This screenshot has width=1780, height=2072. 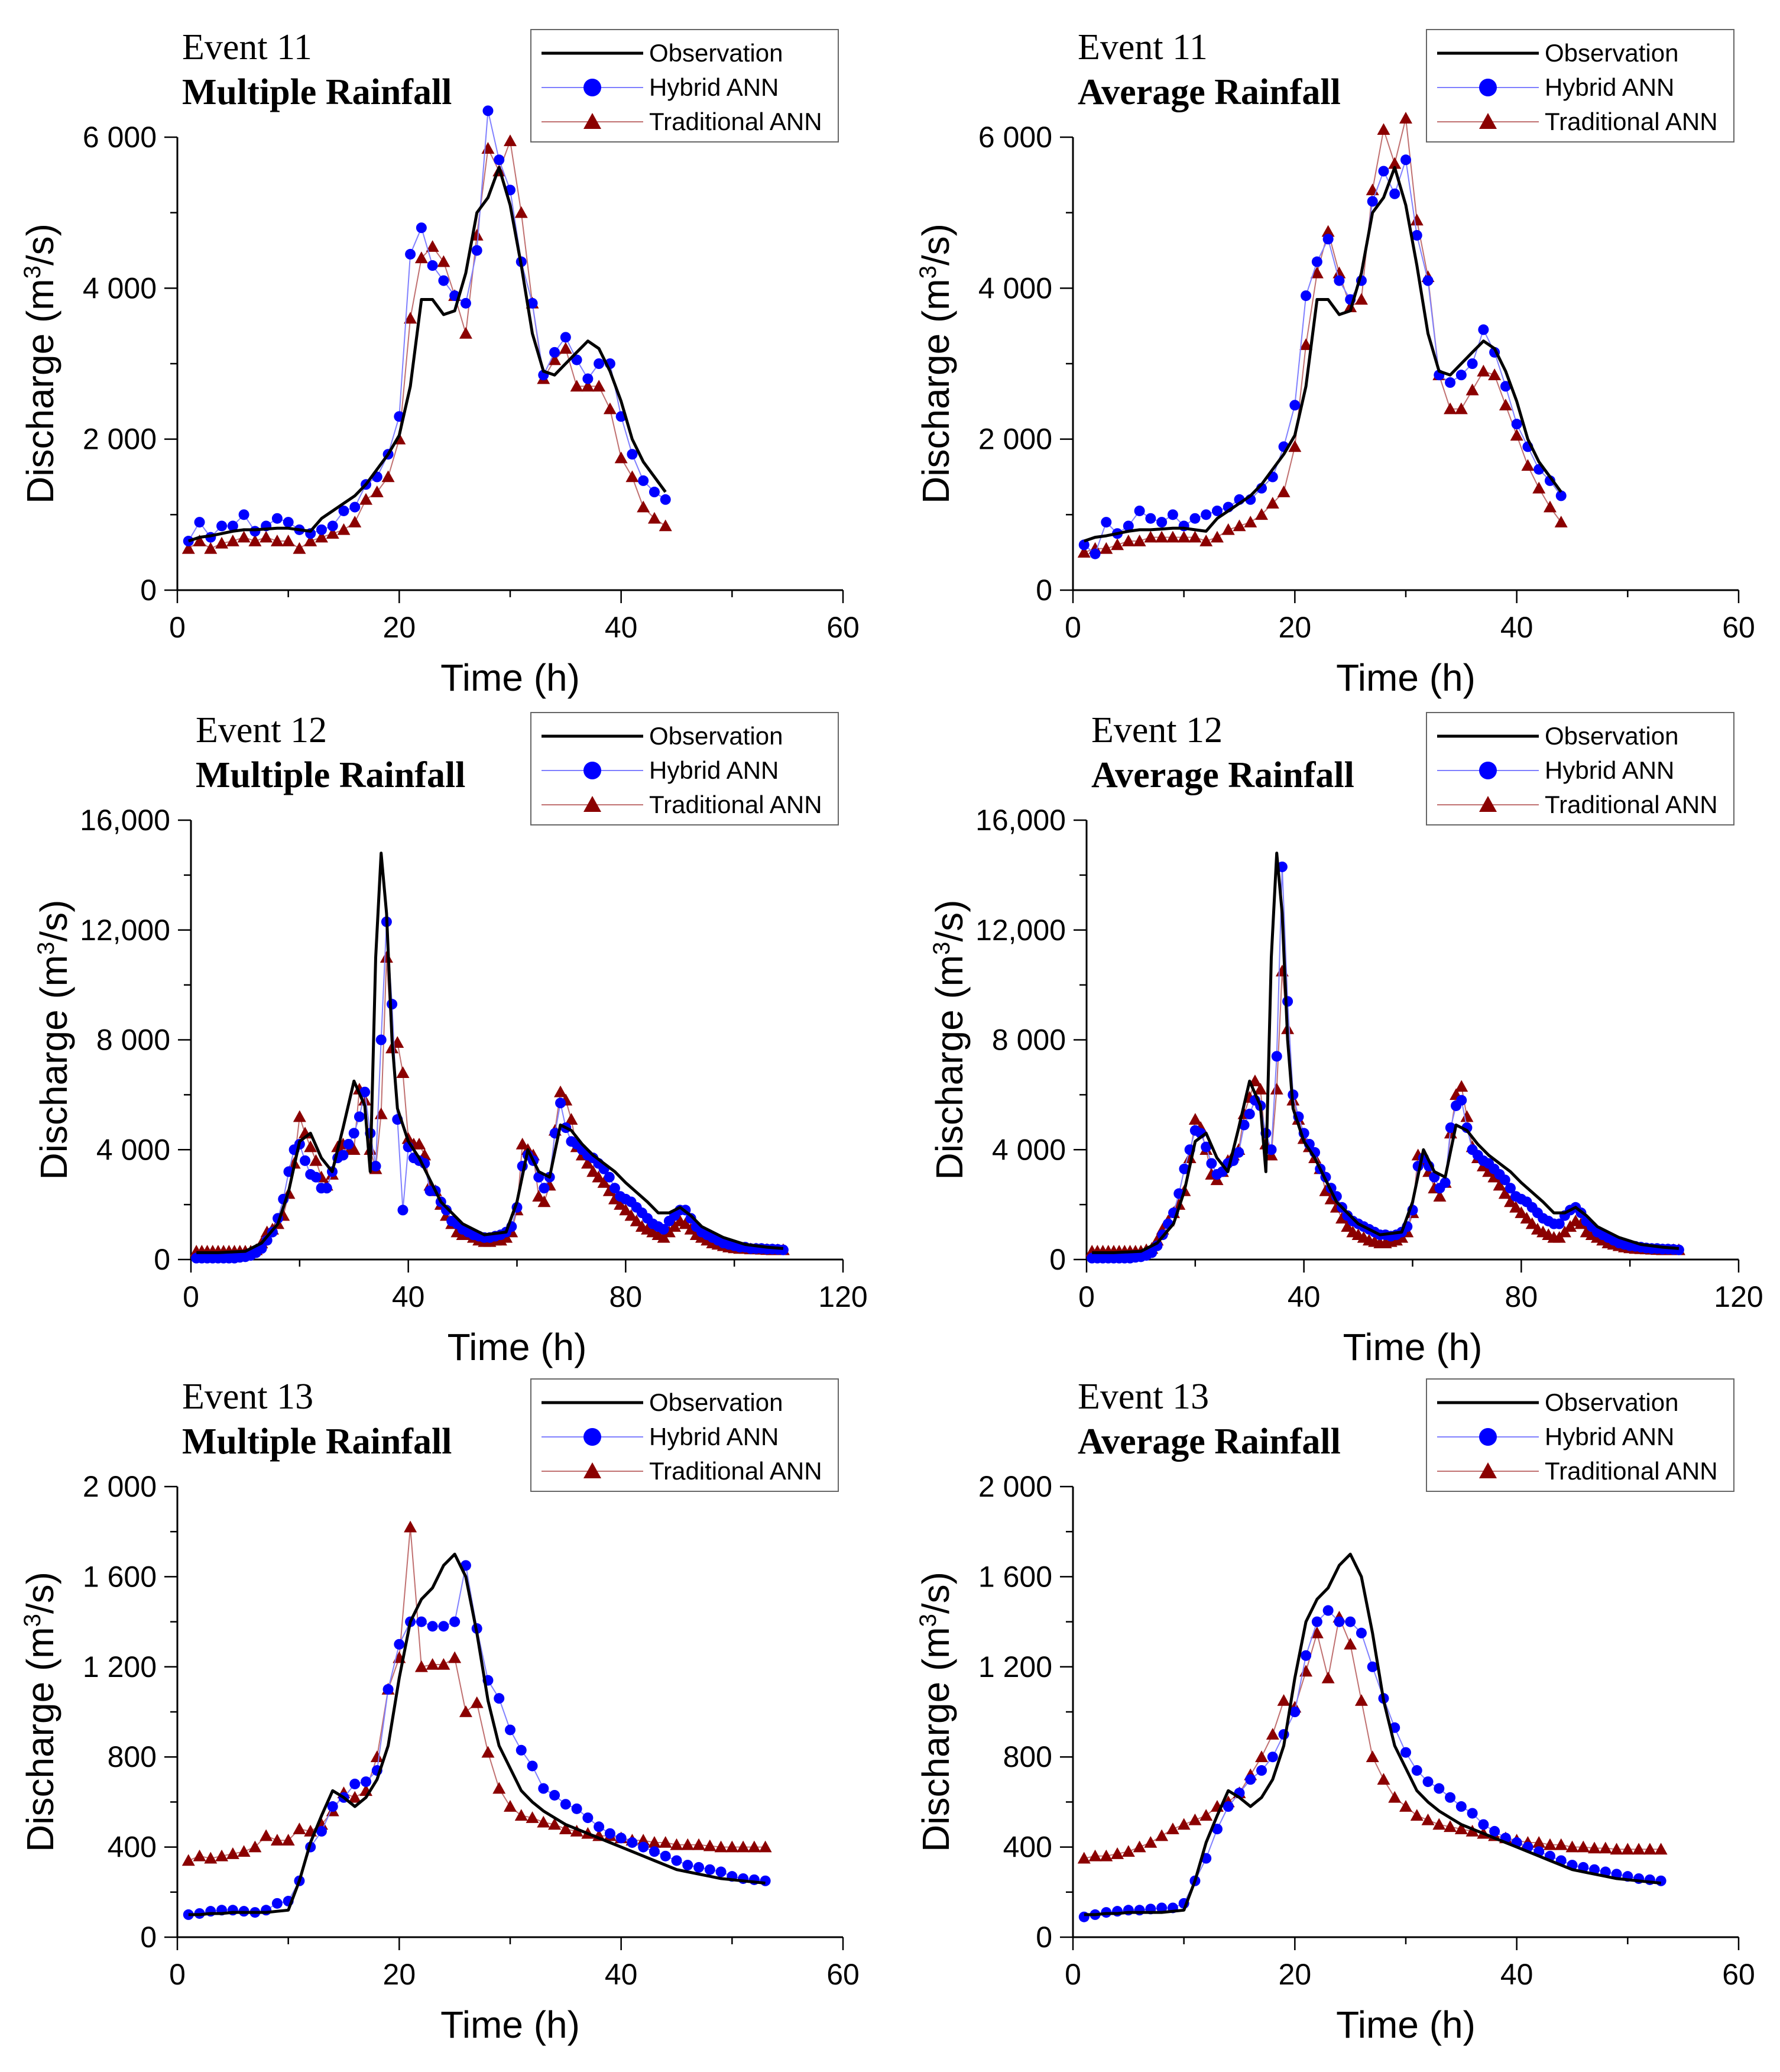 What do you see at coordinates (626, 1296) in the screenshot?
I see `x-tick-label: 80` at bounding box center [626, 1296].